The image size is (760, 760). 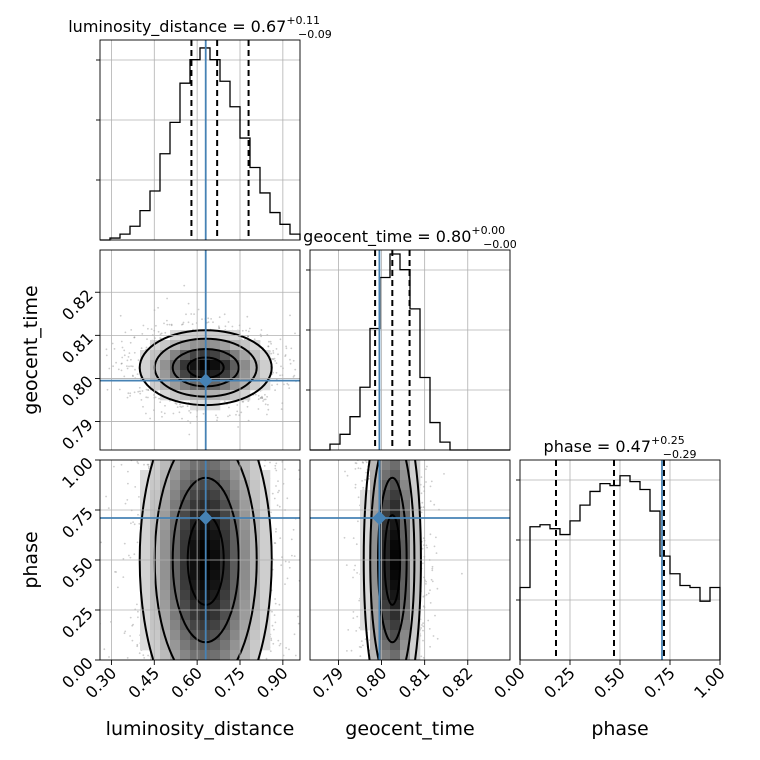 What do you see at coordinates (659, 682) in the screenshot?
I see `x-tick-label-phase-3: 0.75` at bounding box center [659, 682].